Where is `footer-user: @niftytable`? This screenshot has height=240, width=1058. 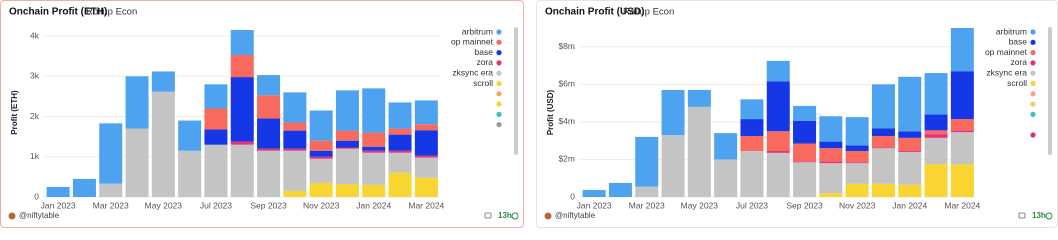 footer-user: @niftytable is located at coordinates (575, 215).